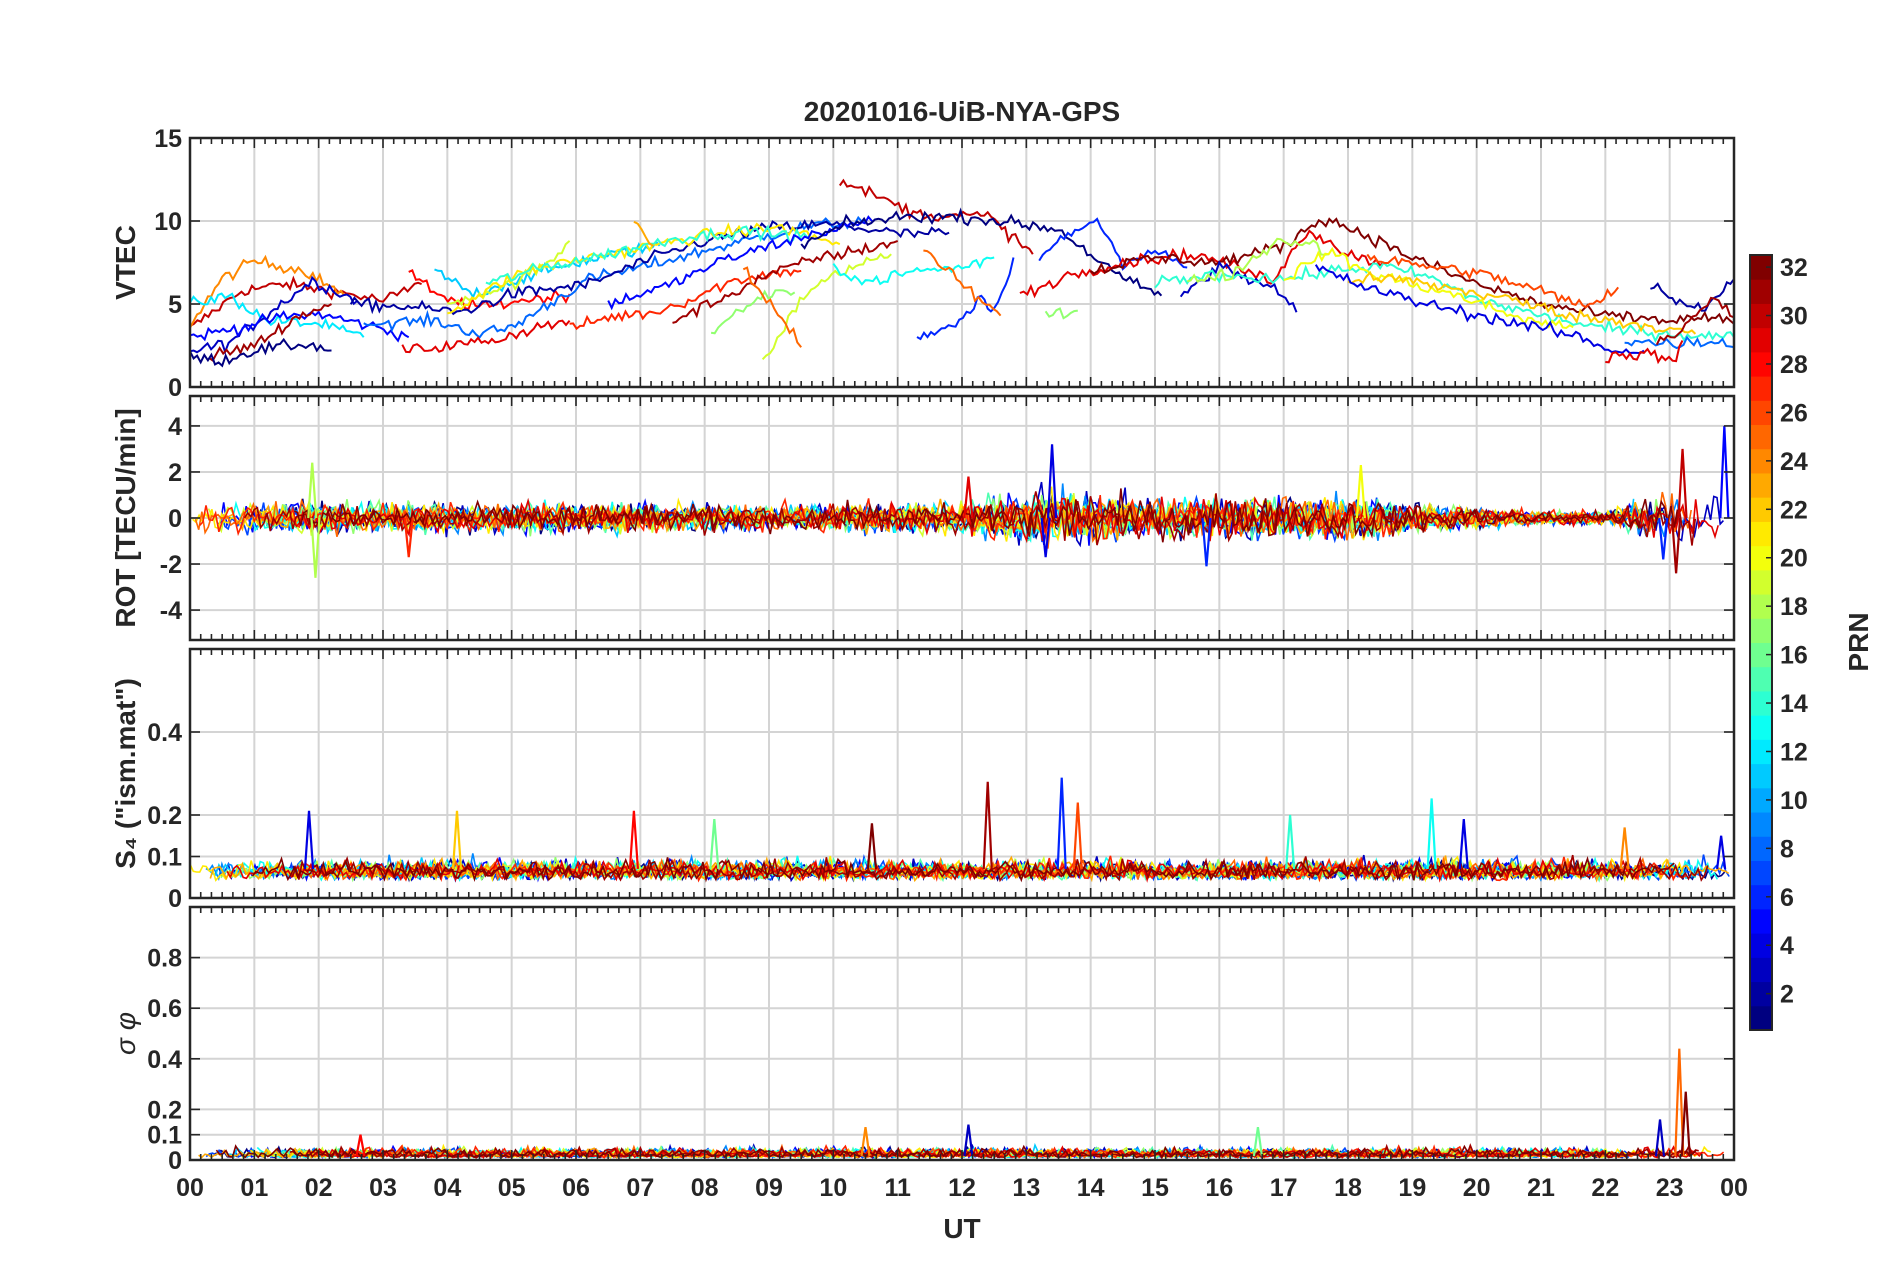 The height and width of the screenshot is (1272, 1902). I want to click on chart-title: 20201016-UiB-NYA-GPS, so click(962, 111).